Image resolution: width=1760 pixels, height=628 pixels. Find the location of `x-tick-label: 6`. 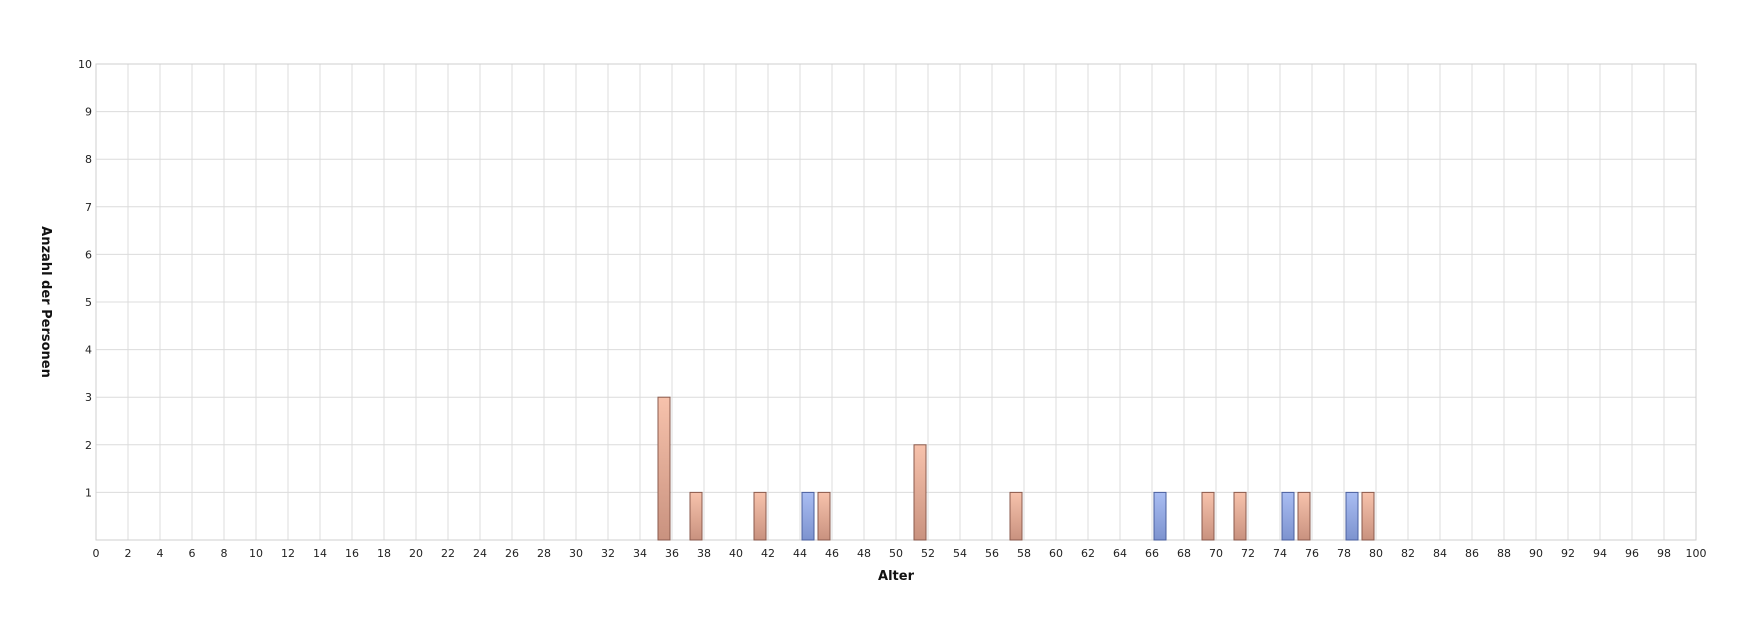

x-tick-label: 6 is located at coordinates (192, 553).